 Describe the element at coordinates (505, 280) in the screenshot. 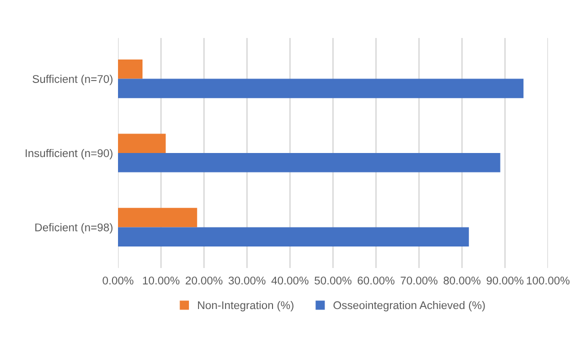

I see `x-tick-label: 90.00%` at that location.